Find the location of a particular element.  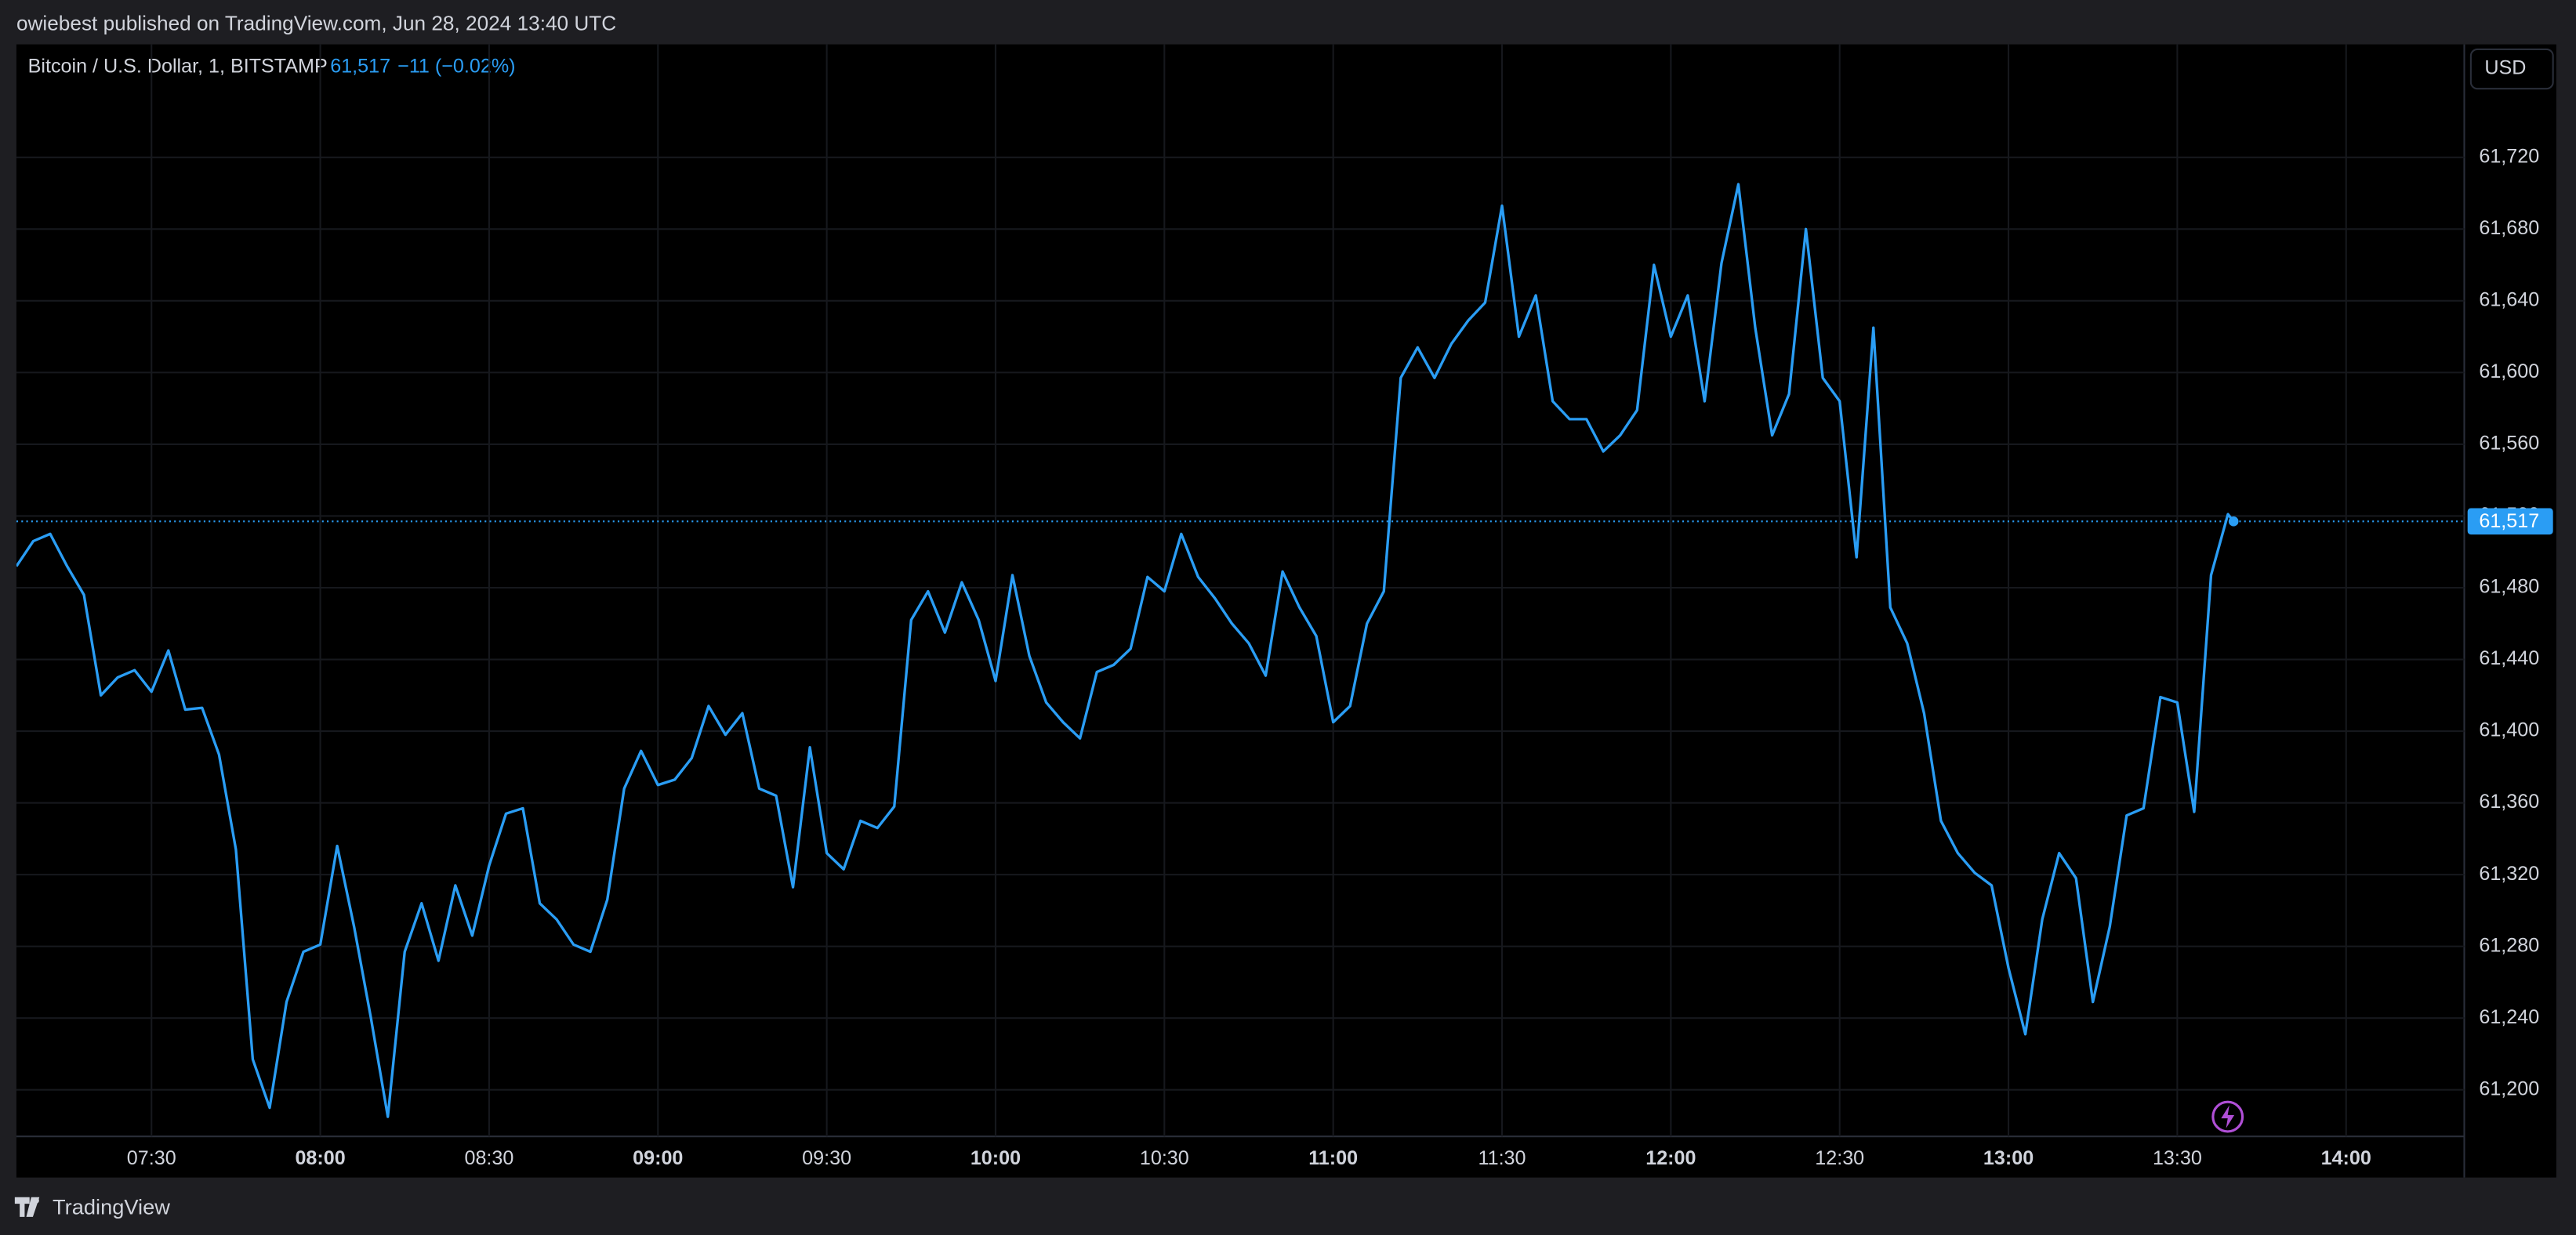

lightning-bolt is located at coordinates (2228, 1116).